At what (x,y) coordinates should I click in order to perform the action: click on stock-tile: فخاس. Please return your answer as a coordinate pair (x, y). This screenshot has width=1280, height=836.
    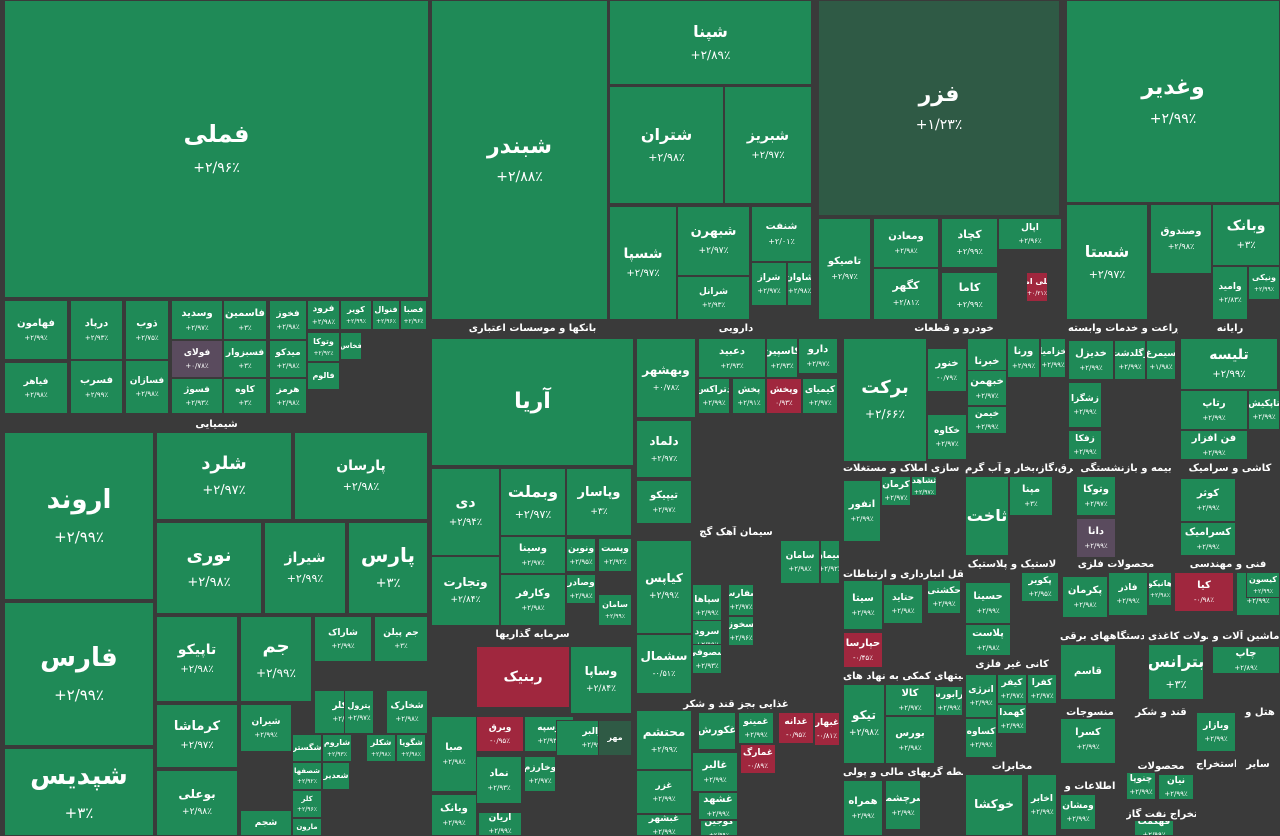
    Looking at the image, I should click on (351, 346).